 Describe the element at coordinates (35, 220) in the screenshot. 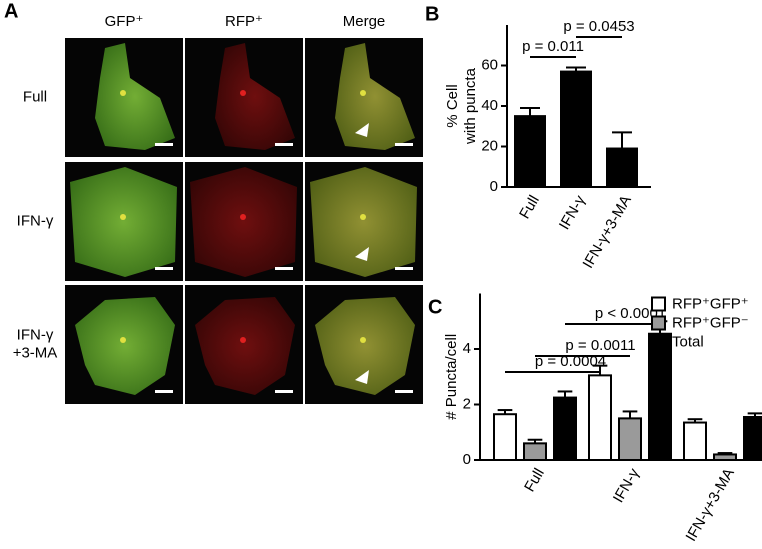

I see `row-label: IFN-γ` at that location.